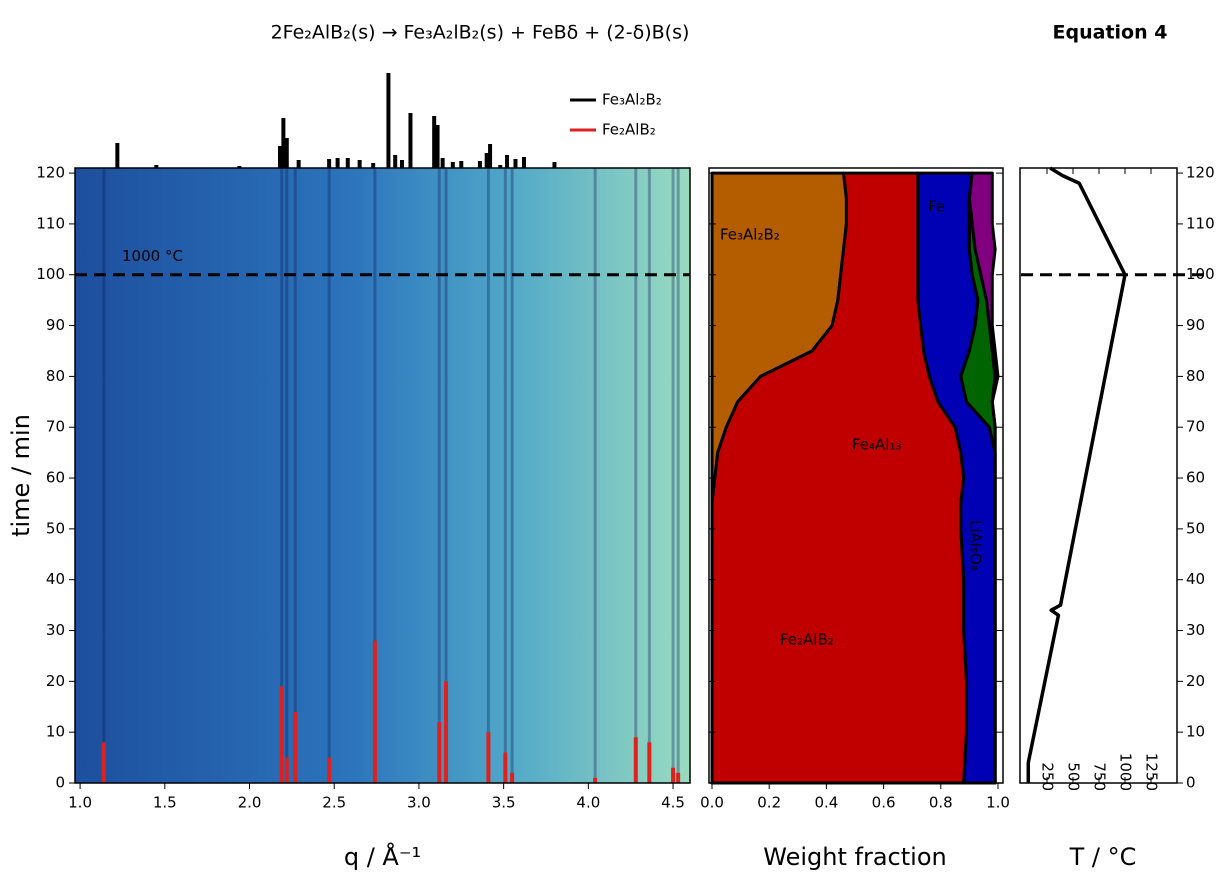 Image resolution: width=1217 pixels, height=876 pixels. Describe the element at coordinates (588, 803) in the screenshot. I see `x-tick-label: 4.0` at that location.